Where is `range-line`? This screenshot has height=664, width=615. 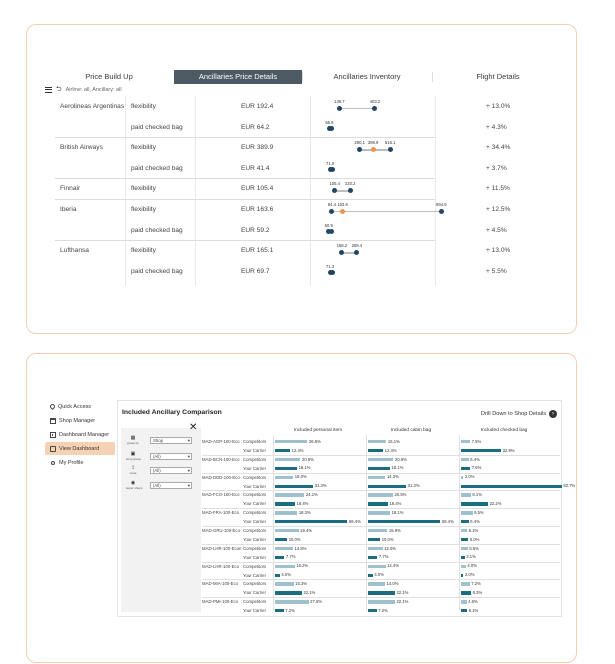 range-line is located at coordinates (386, 212).